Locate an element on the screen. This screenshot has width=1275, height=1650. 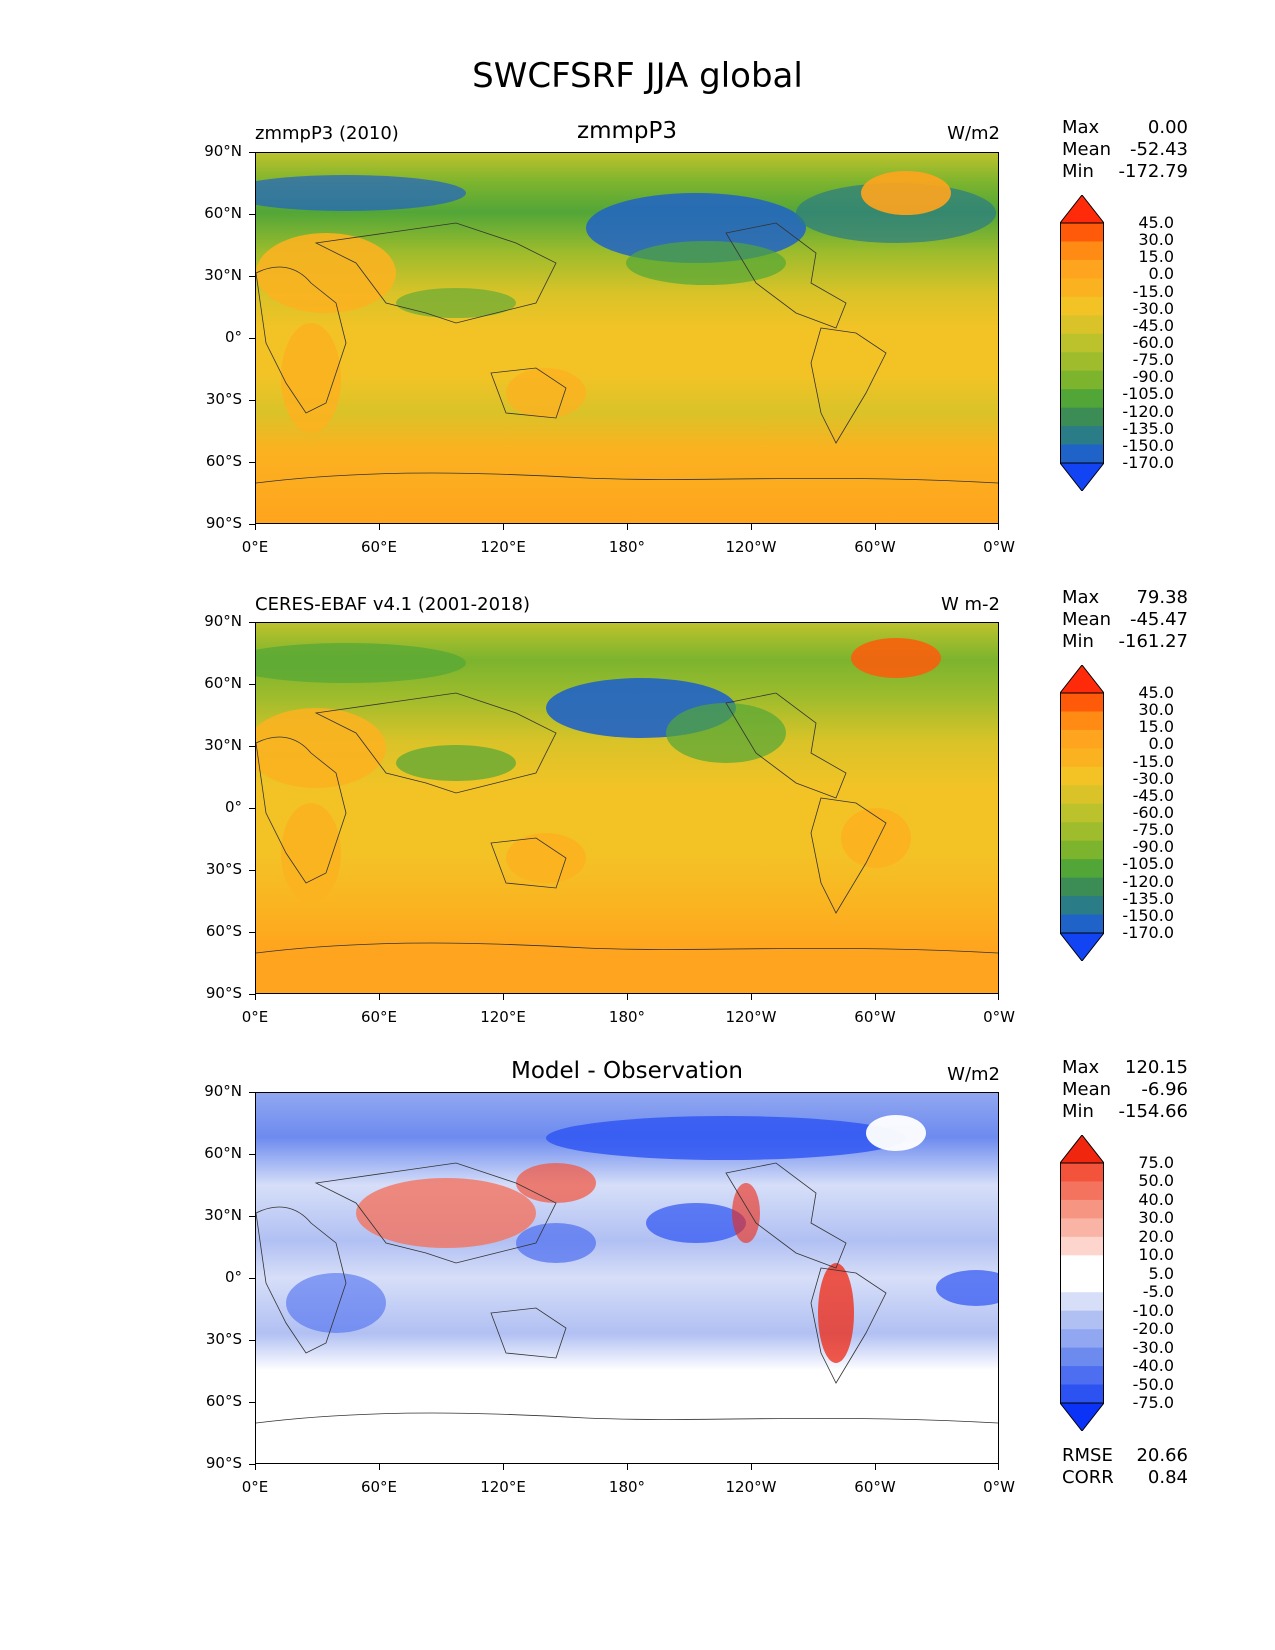
colorbar-frame is located at coordinates (1082, 343).